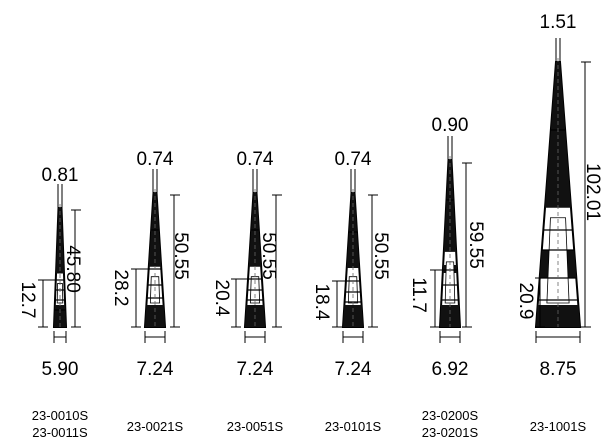 This screenshot has width=603, height=448. Describe the element at coordinates (255, 426) in the screenshot. I see `catalog-code: 23-0051S` at that location.